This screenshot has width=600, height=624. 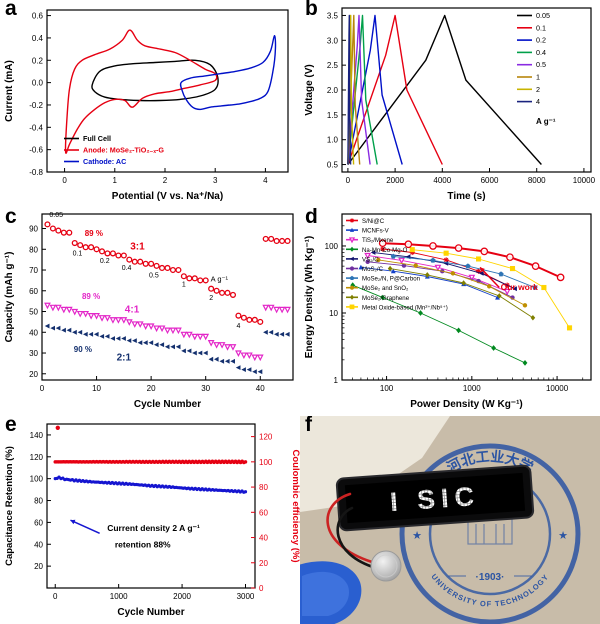 I want to click on annotation: 89 %, so click(x=91, y=296).